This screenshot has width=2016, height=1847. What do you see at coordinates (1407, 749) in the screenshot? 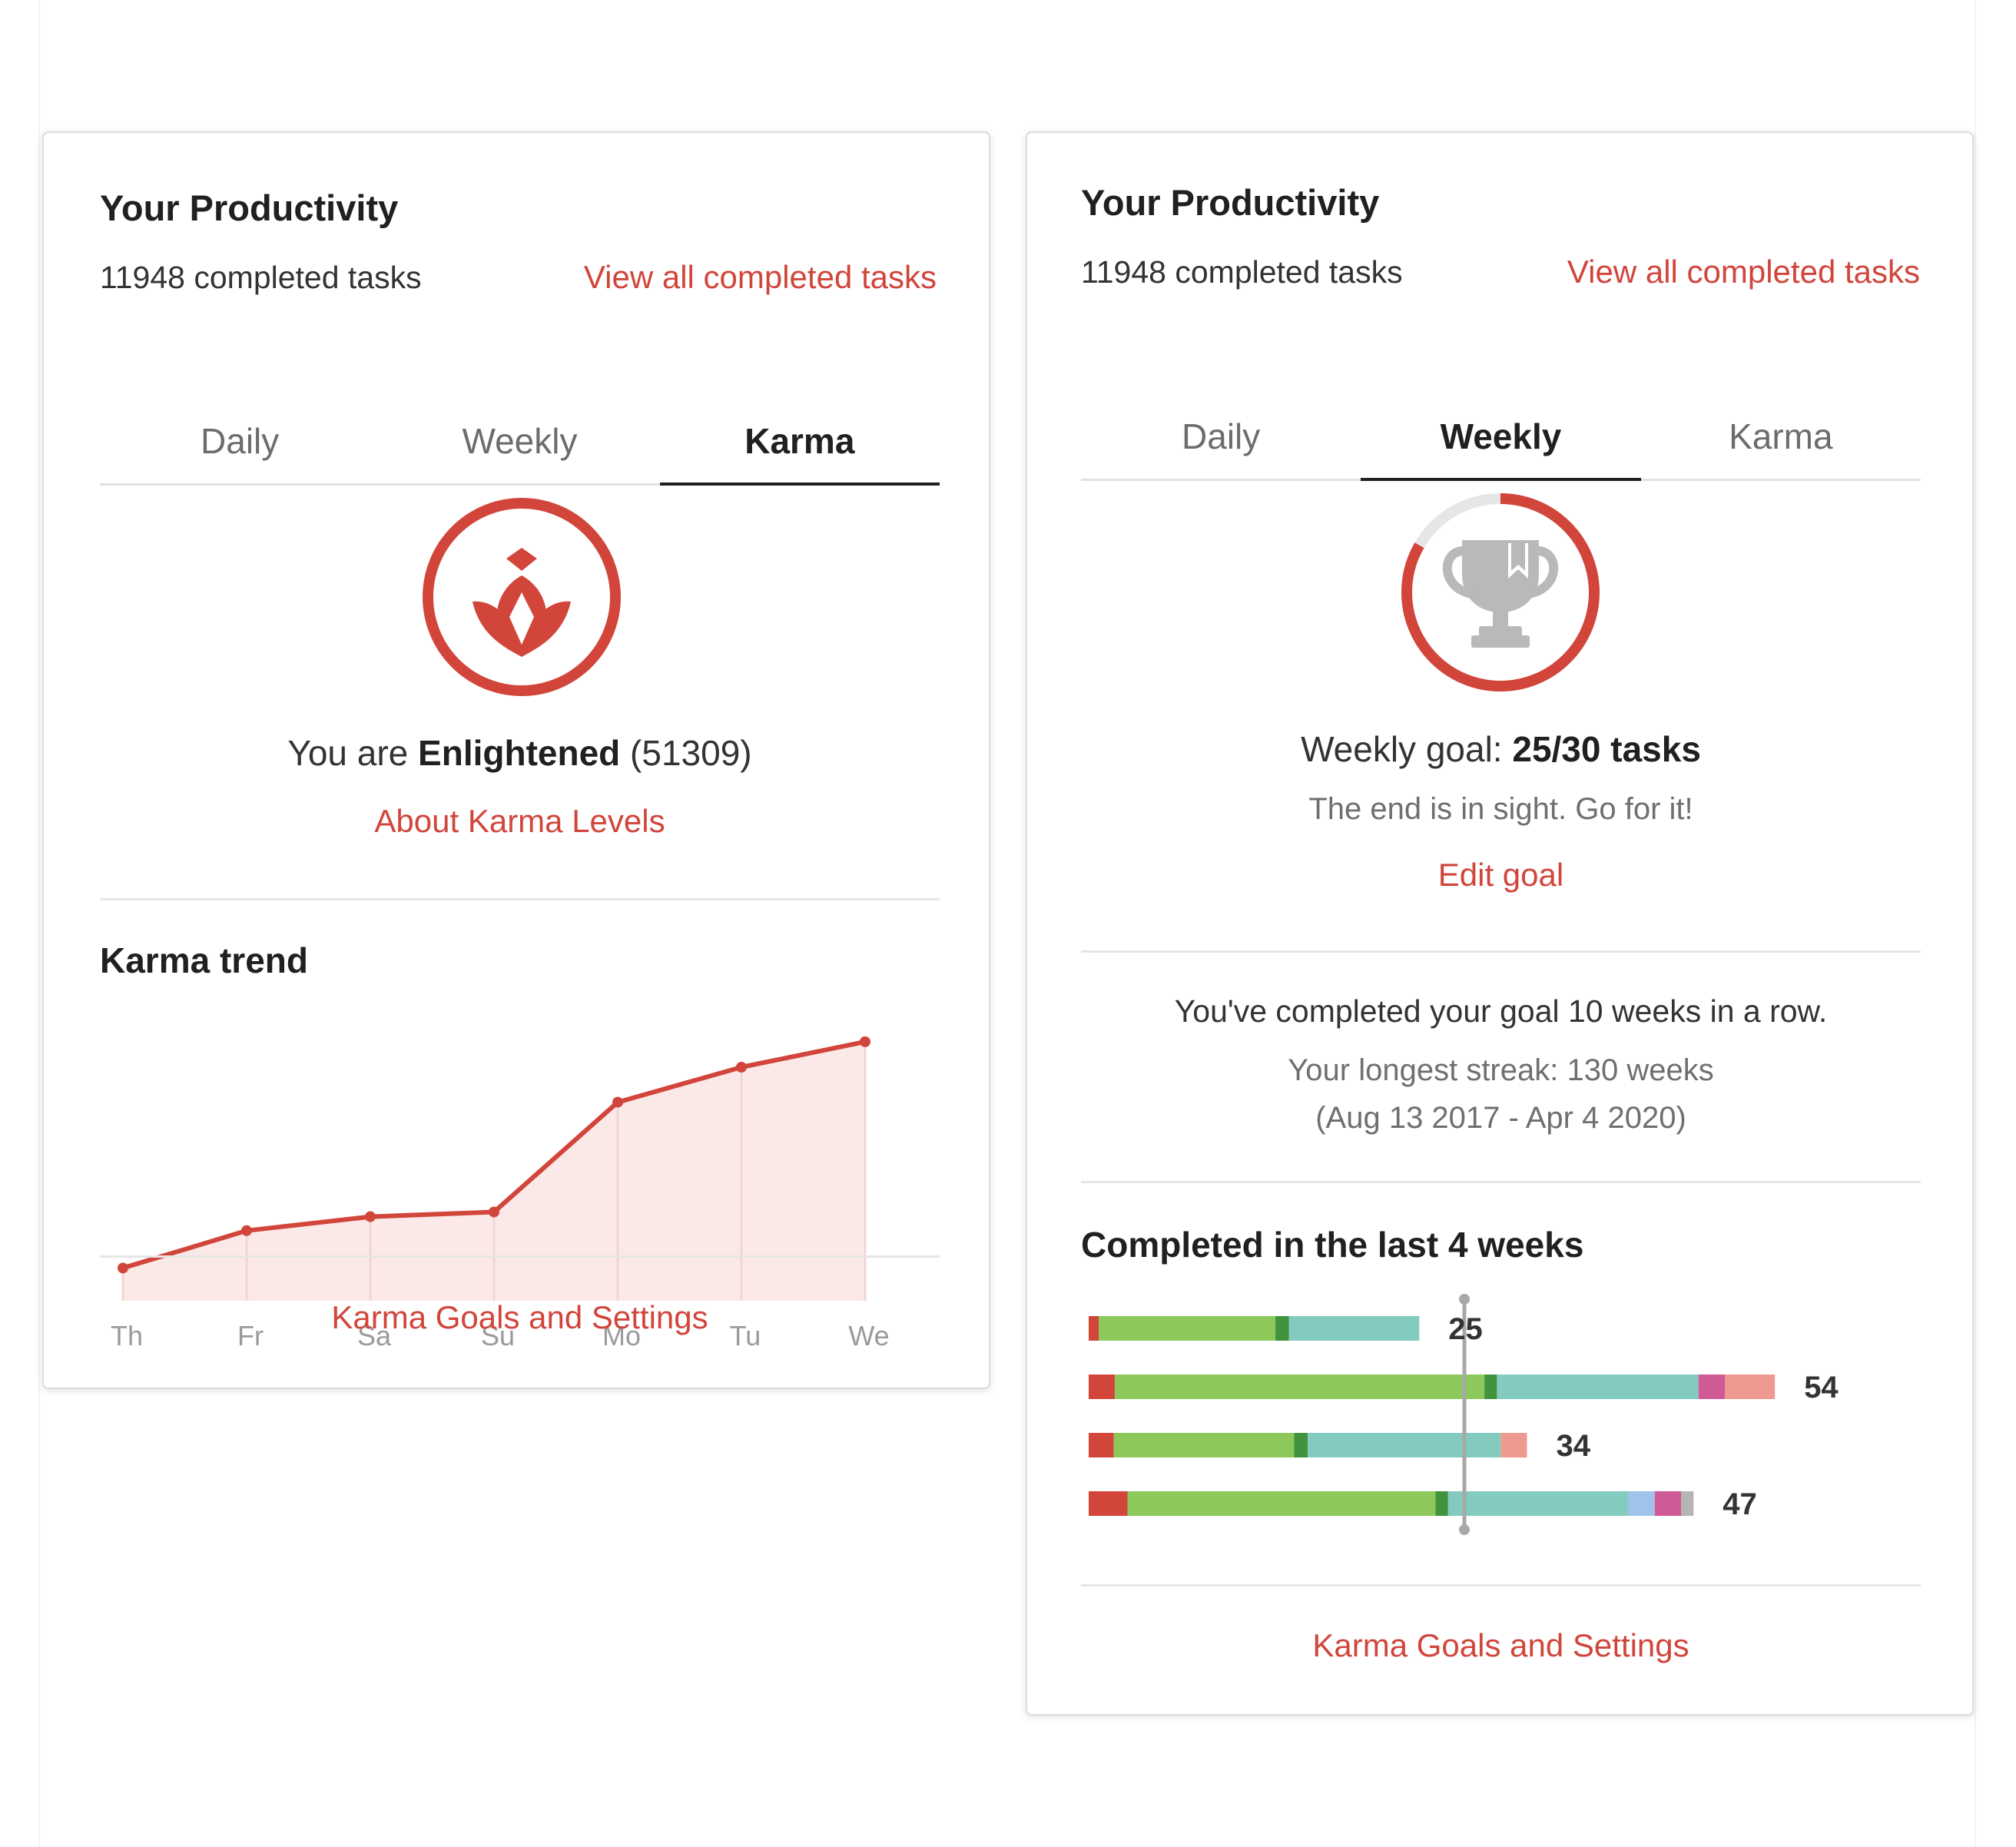
I see `goal-prefix: Weekly goal:` at bounding box center [1407, 749].